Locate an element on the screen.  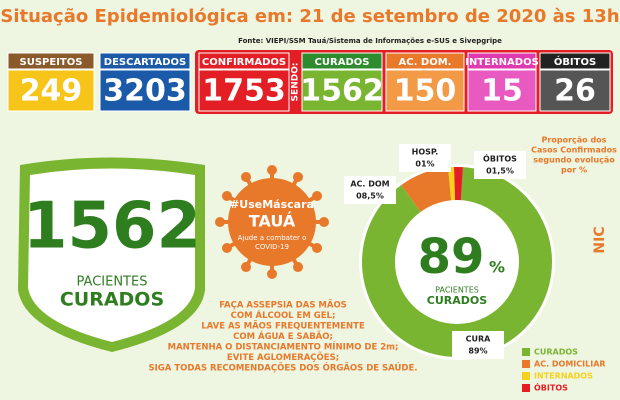
slice-label: ÓBITOS is located at coordinates (500, 158).